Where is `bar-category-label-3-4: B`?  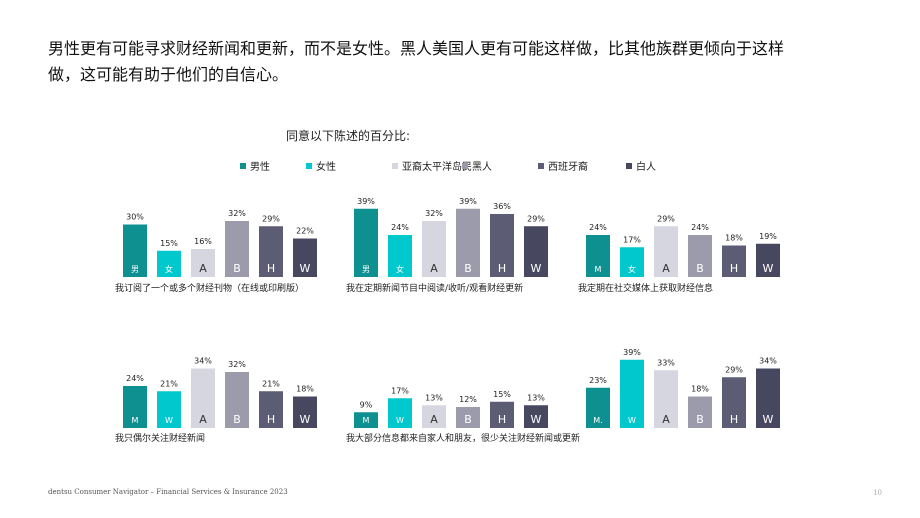
bar-category-label-3-4: B is located at coordinates (700, 268).